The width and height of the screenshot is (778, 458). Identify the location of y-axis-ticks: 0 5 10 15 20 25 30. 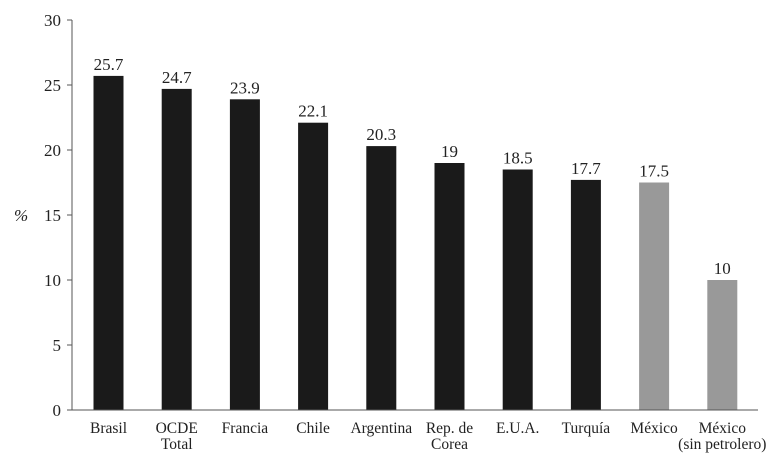
(58, 215).